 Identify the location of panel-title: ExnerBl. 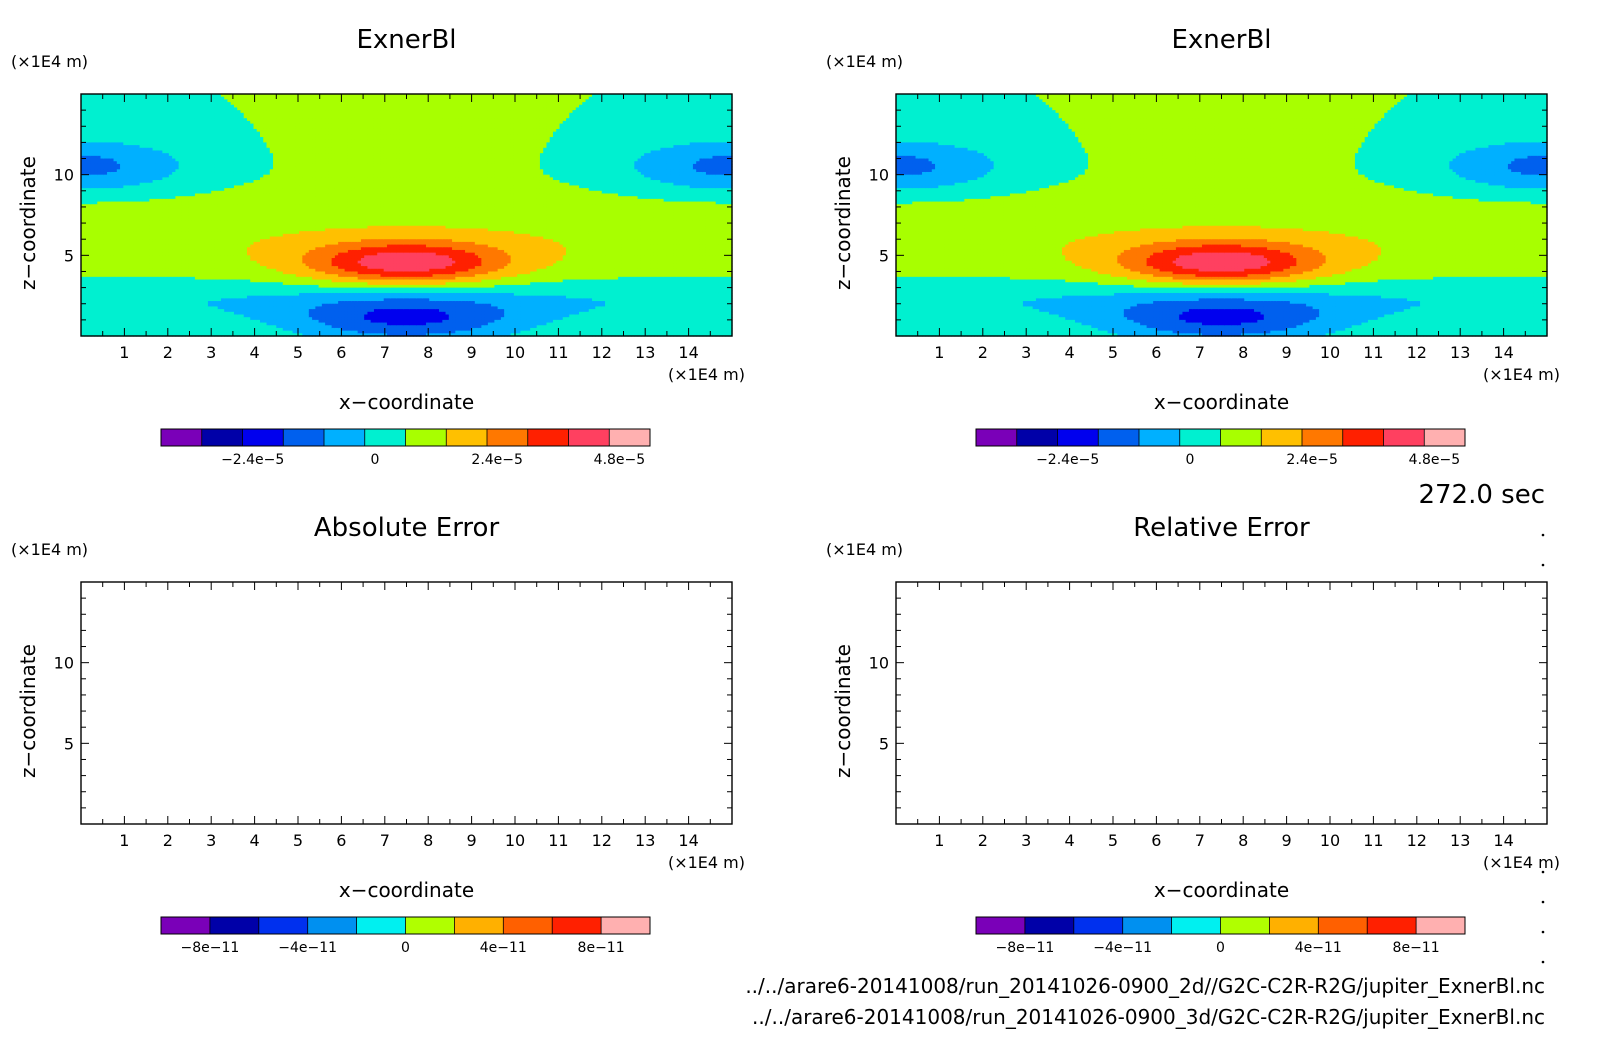
(406, 40).